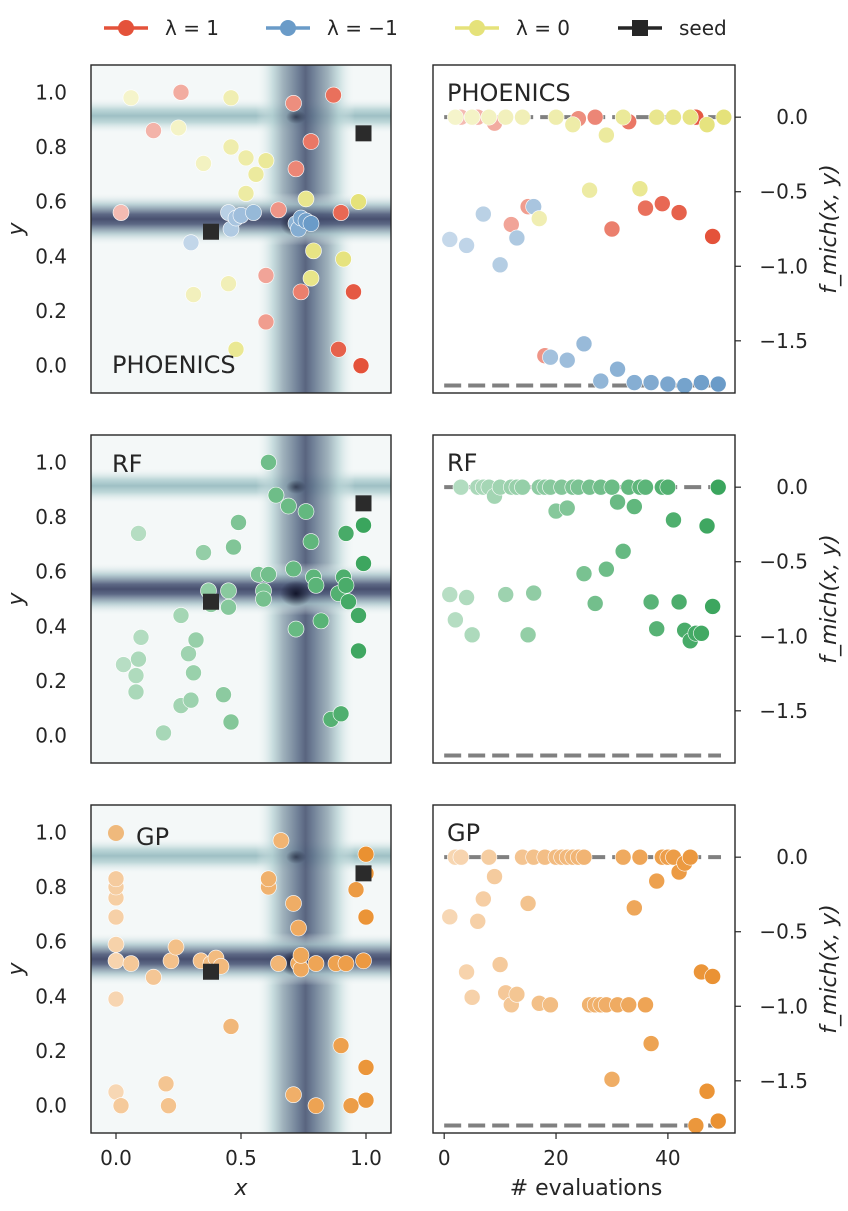 This screenshot has width=848, height=1211. Describe the element at coordinates (584, 969) in the screenshot. I see `axes-frame` at that location.